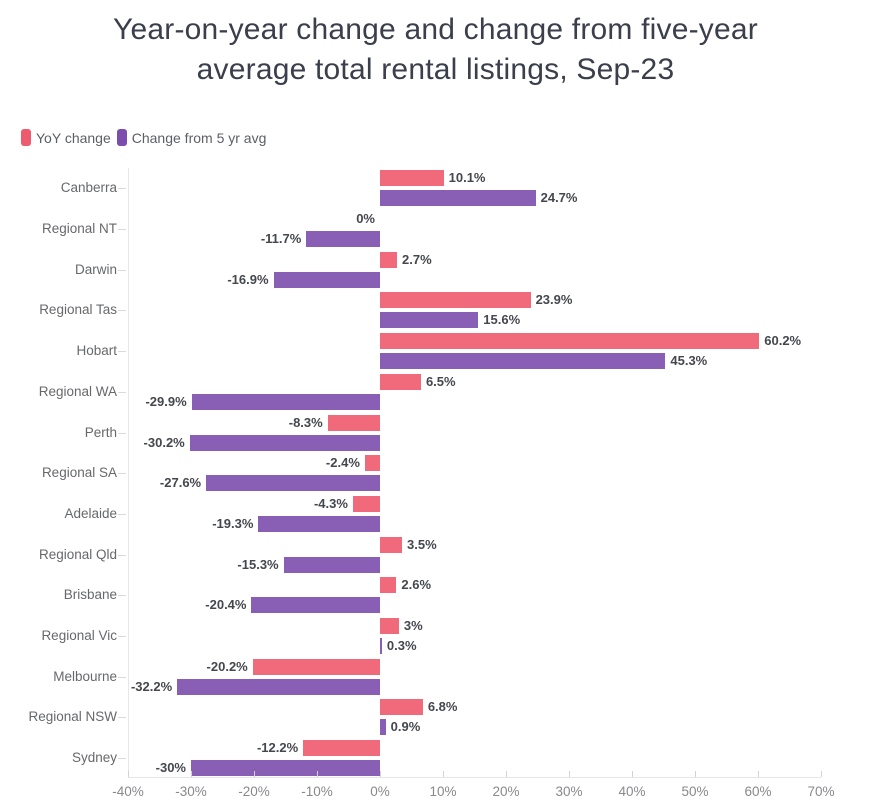  I want to click on x-axis-tick-label: -20%, so click(254, 791).